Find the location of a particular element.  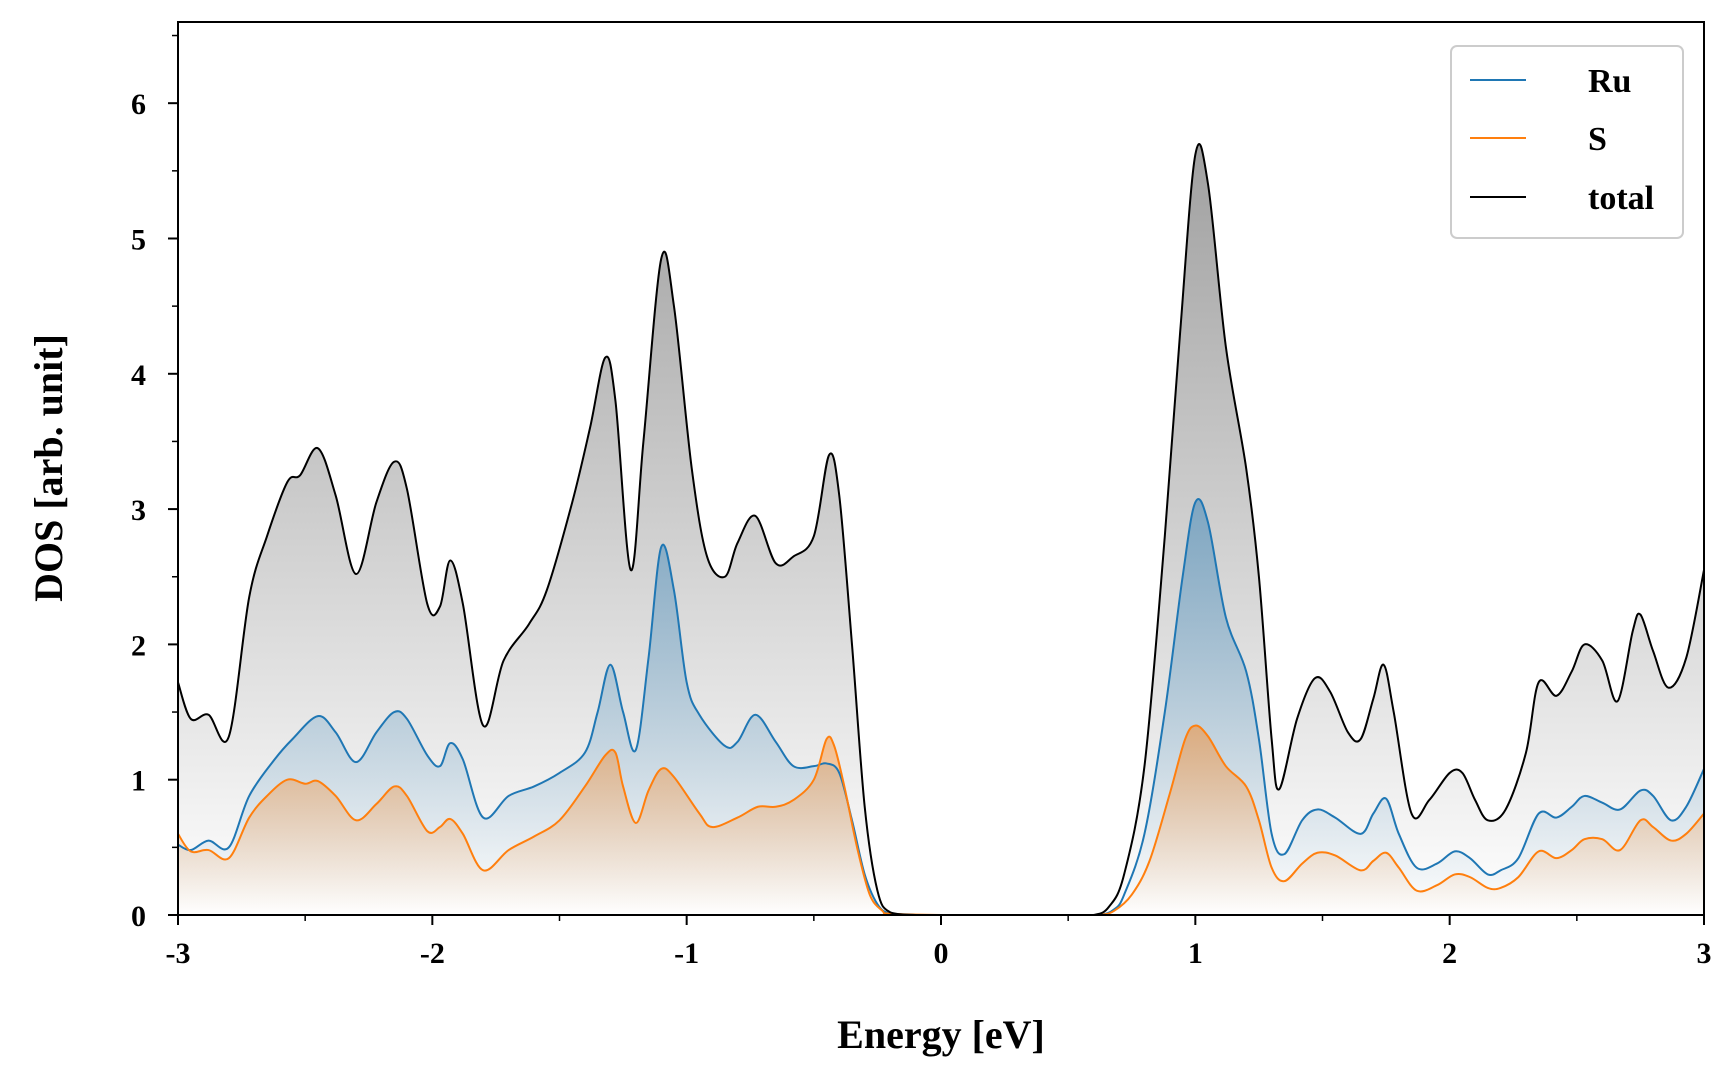

y-tick-label: 5 is located at coordinates (138, 239).